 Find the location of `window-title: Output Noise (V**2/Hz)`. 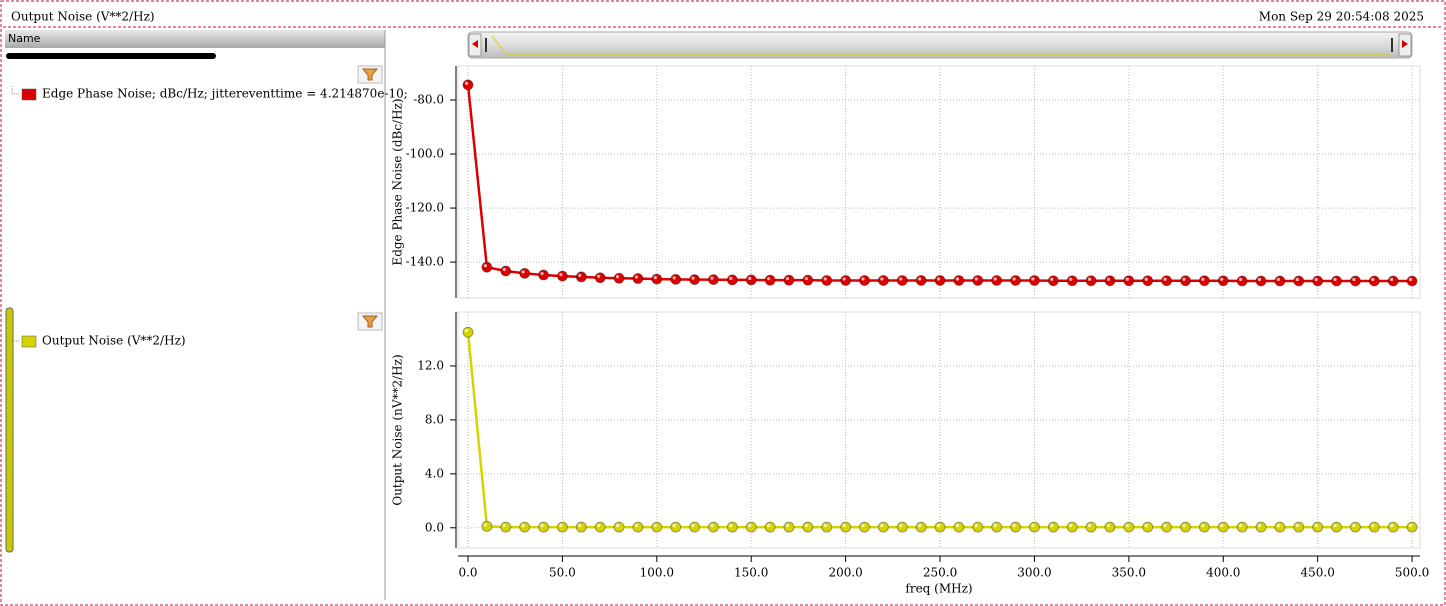

window-title: Output Noise (V**2/Hz) is located at coordinates (83, 17).